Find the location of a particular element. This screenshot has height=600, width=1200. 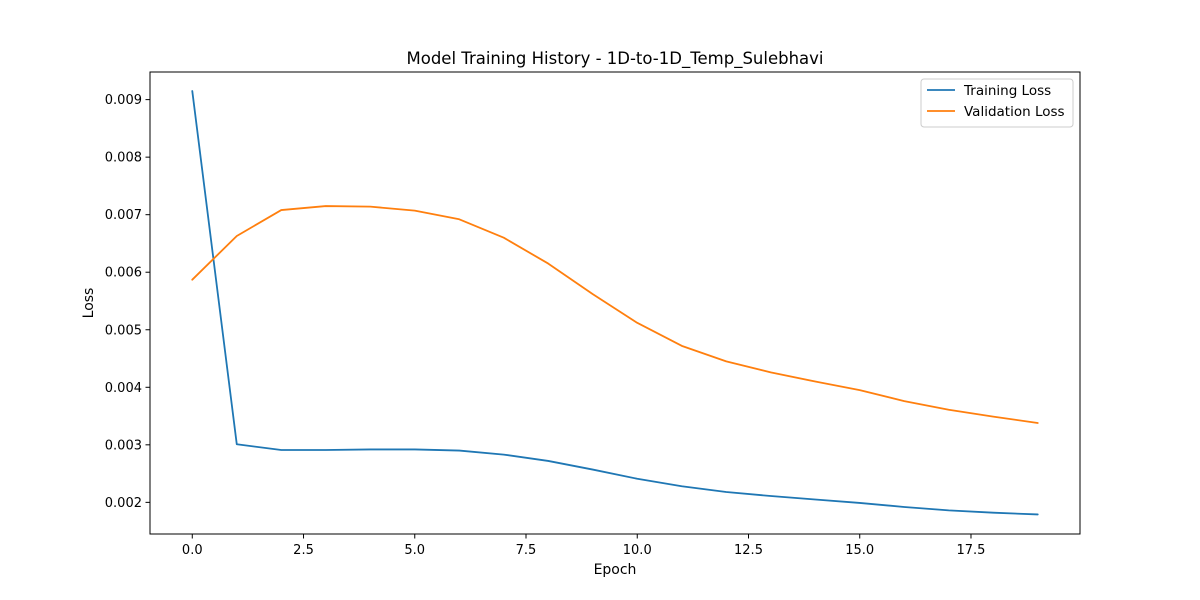

y-tick-label: 0.003 is located at coordinates (123, 445).